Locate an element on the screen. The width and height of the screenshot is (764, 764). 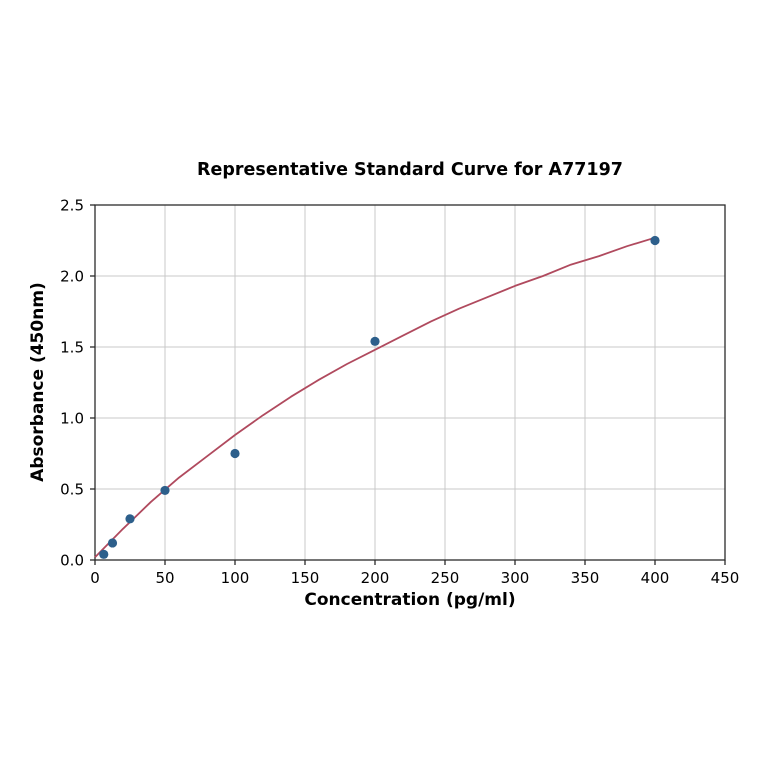
y-tick-label: 1.0 is located at coordinates (72, 419).